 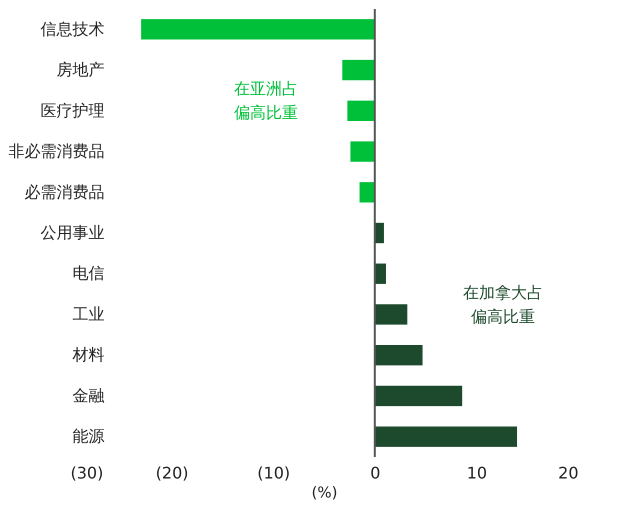 What do you see at coordinates (88, 395) in the screenshot?
I see `y-tick-label: 金融` at bounding box center [88, 395].